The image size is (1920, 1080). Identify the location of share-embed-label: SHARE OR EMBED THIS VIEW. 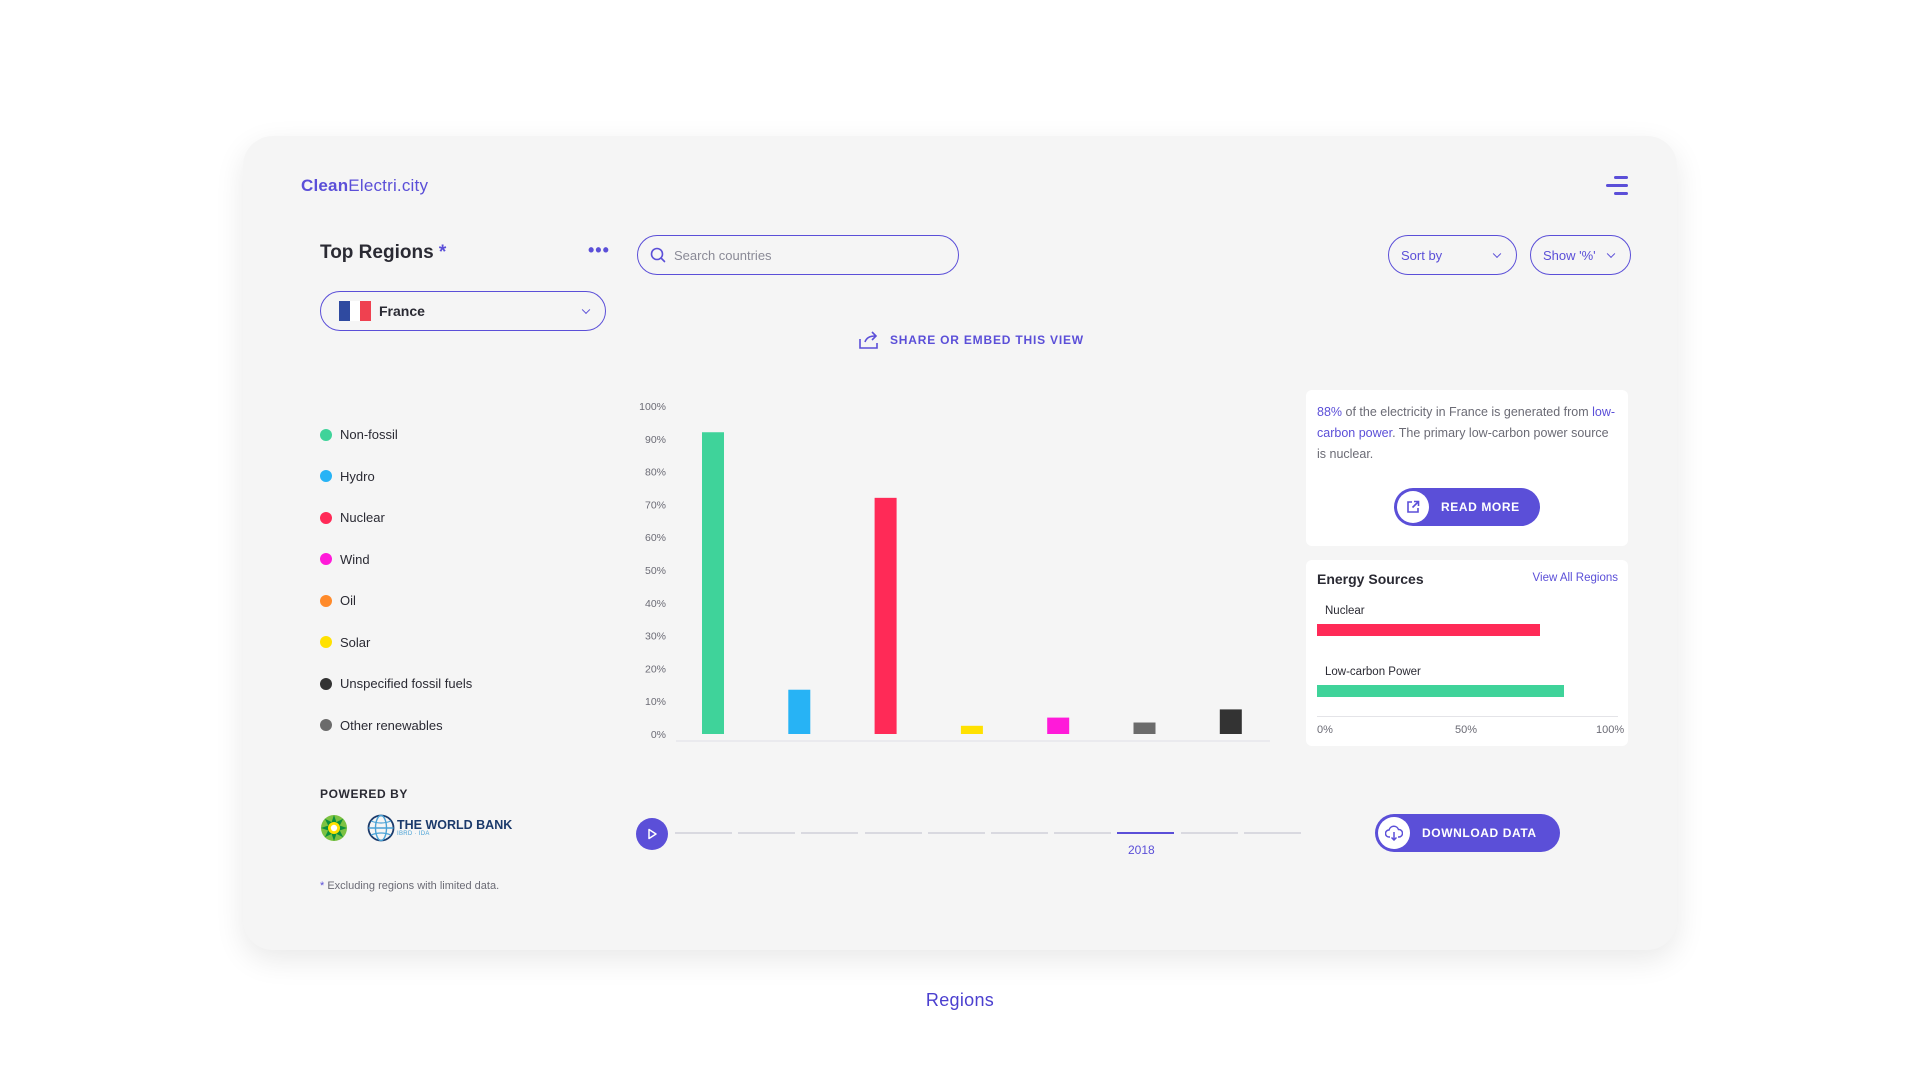
(987, 340).